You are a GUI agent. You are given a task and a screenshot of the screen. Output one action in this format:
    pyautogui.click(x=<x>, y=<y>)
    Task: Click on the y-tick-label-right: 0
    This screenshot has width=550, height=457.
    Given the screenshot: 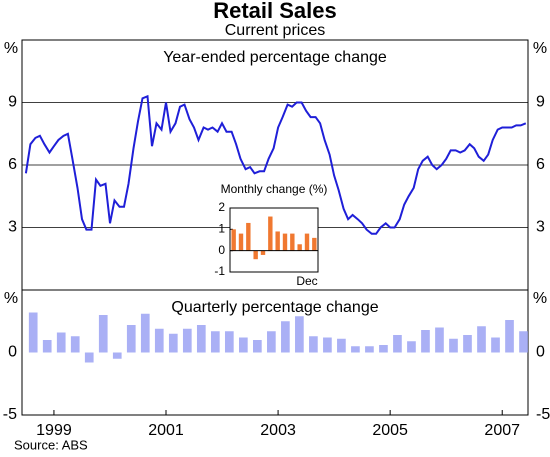 What is the action you would take?
    pyautogui.click(x=540, y=352)
    